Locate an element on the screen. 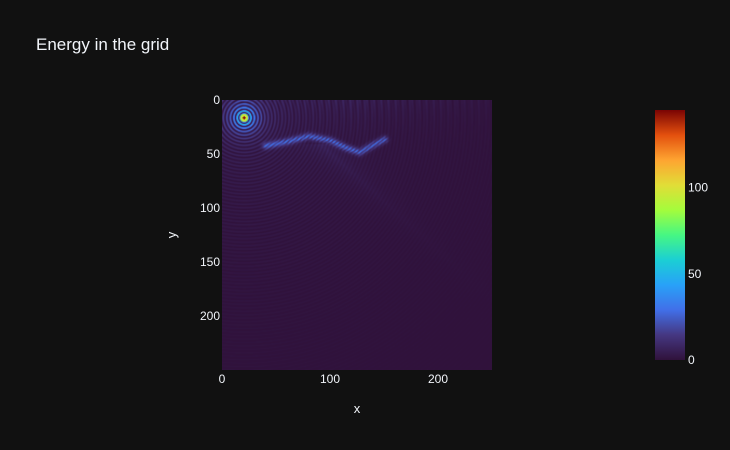 Image resolution: width=730 pixels, height=450 pixels. y-tick-label: 200 is located at coordinates (210, 316).